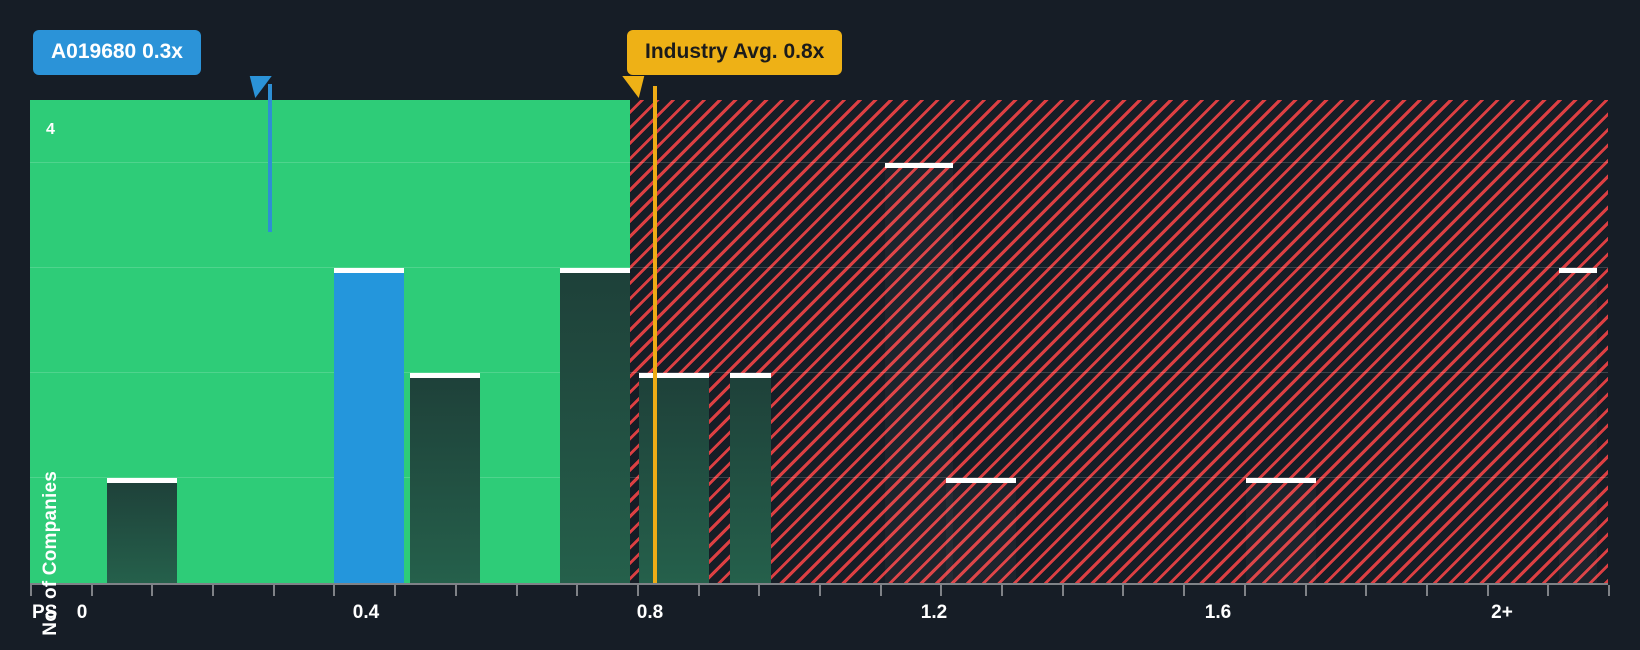 Image resolution: width=1640 pixels, height=650 pixels. Describe the element at coordinates (82, 612) in the screenshot. I see `x-axis-label-0: 0` at that location.